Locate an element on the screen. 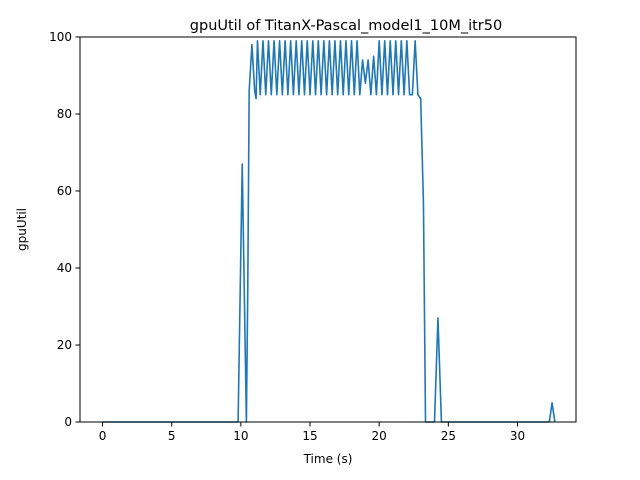 The height and width of the screenshot is (480, 640). y-tick-label: 80 is located at coordinates (64, 114).